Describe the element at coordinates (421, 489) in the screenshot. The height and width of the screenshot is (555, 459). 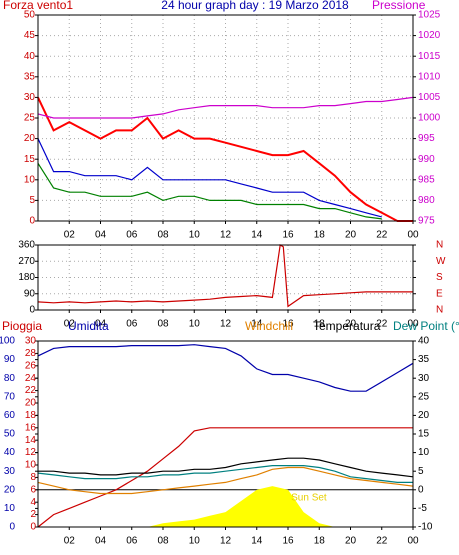
I see `y2-tick-label: 0` at that location.